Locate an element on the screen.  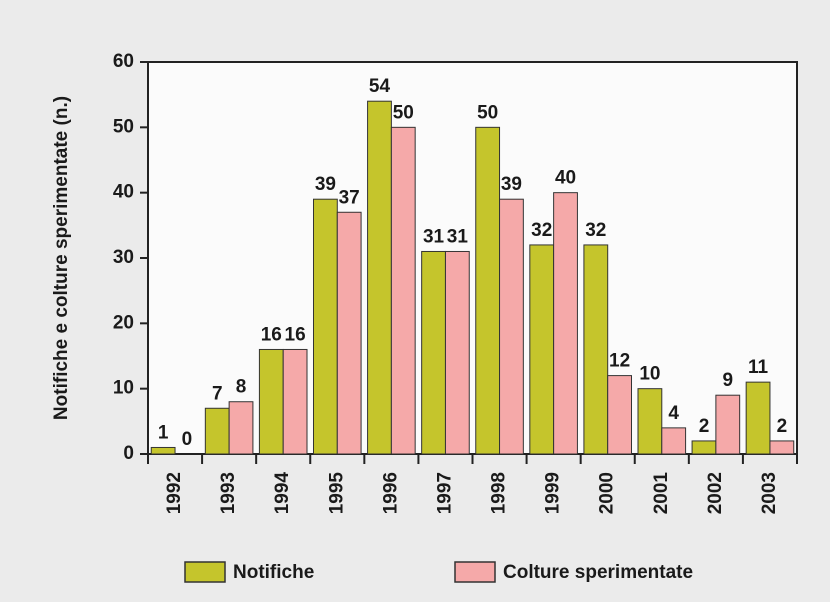
y-tick-label: 20 is located at coordinates (123, 322).